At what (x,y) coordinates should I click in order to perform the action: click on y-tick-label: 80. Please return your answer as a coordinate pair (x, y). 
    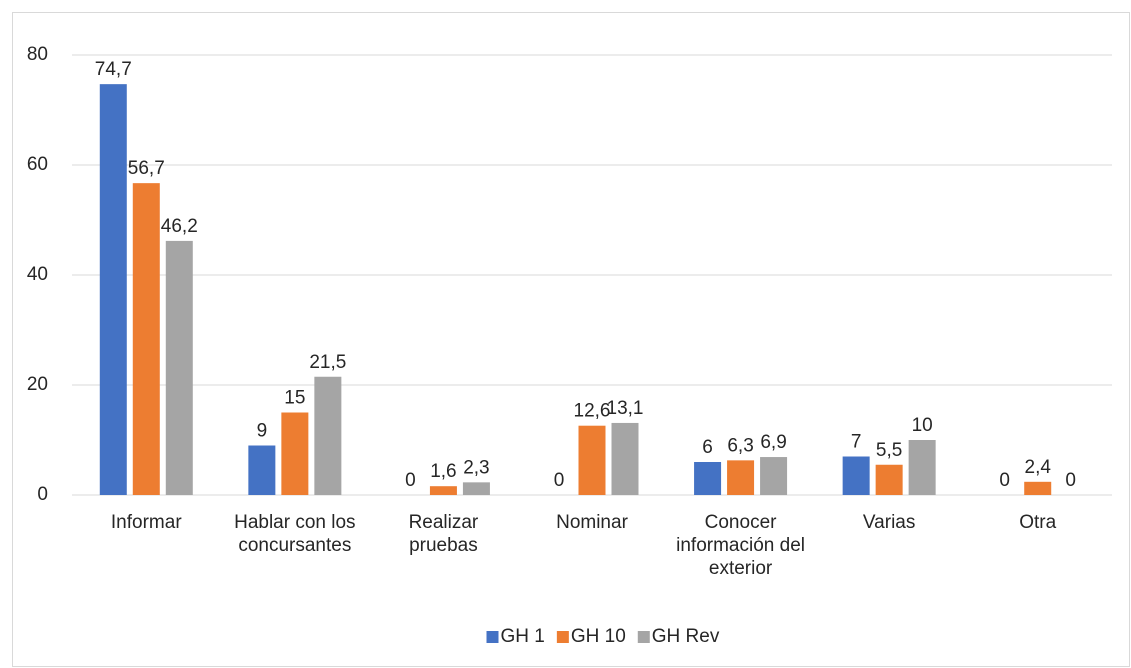
    Looking at the image, I should click on (37, 54).